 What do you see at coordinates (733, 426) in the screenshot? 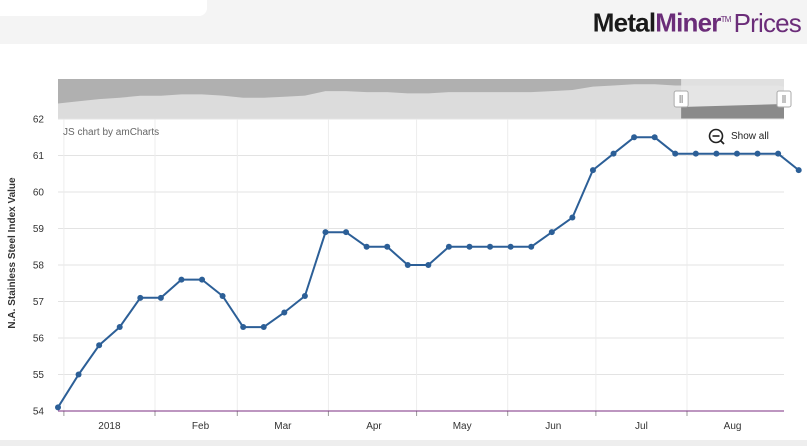
I see `x-tick-label: Aug` at bounding box center [733, 426].